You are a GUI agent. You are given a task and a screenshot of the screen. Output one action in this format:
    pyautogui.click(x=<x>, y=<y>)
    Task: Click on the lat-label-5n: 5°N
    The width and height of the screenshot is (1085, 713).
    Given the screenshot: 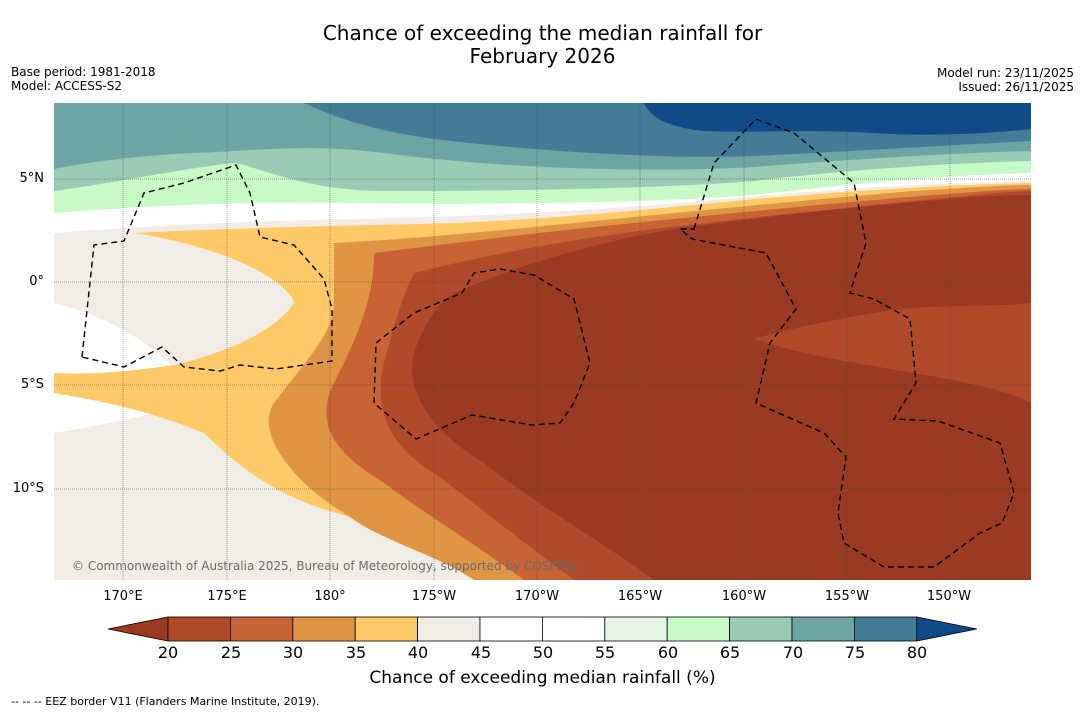 What is the action you would take?
    pyautogui.click(x=32, y=178)
    